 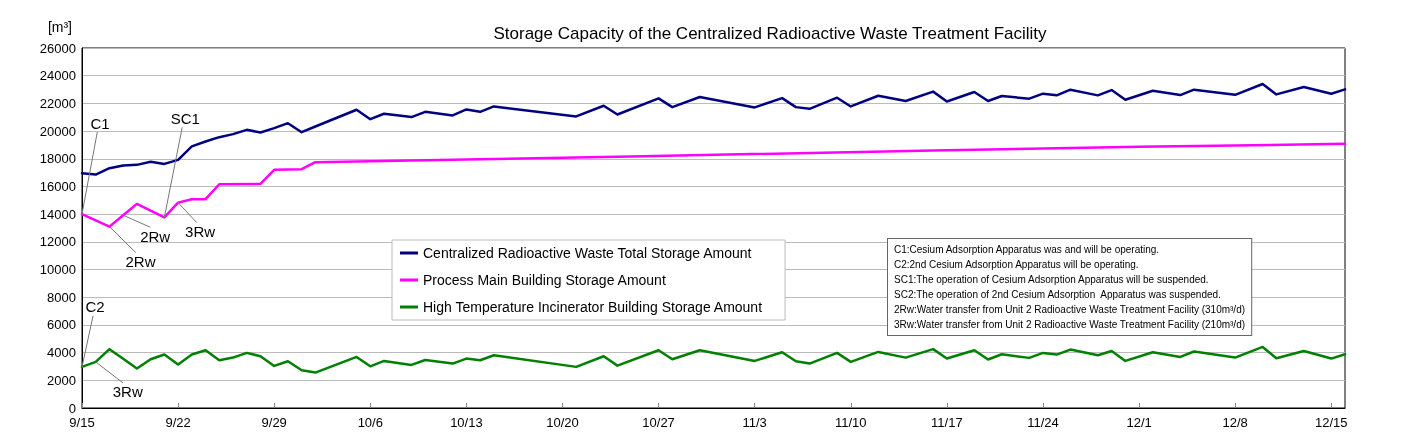 I want to click on x-tick-label: 9/29, so click(x=274, y=422).